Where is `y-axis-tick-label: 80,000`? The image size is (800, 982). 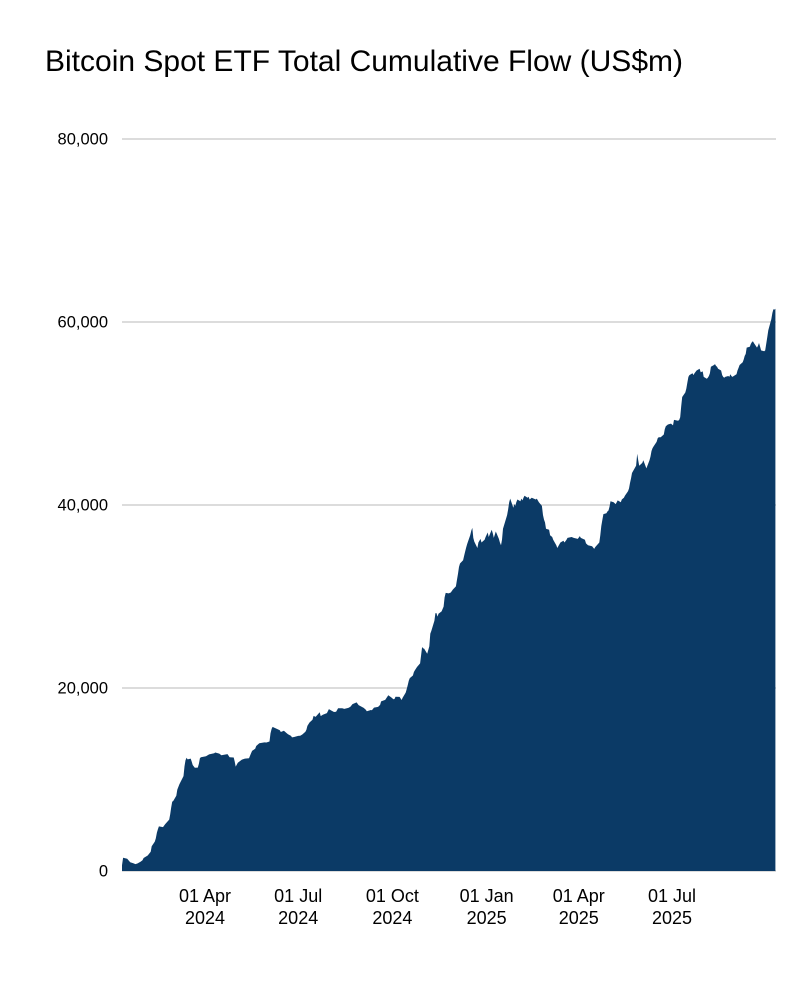 y-axis-tick-label: 80,000 is located at coordinates (83, 140).